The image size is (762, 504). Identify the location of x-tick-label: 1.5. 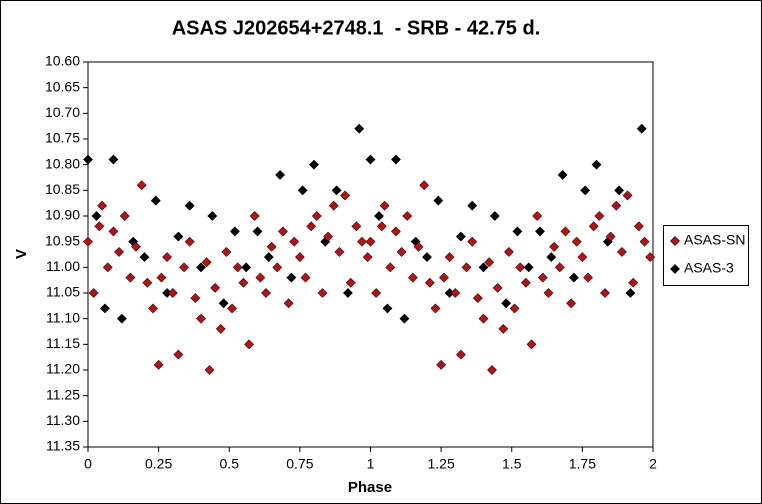
(512, 464).